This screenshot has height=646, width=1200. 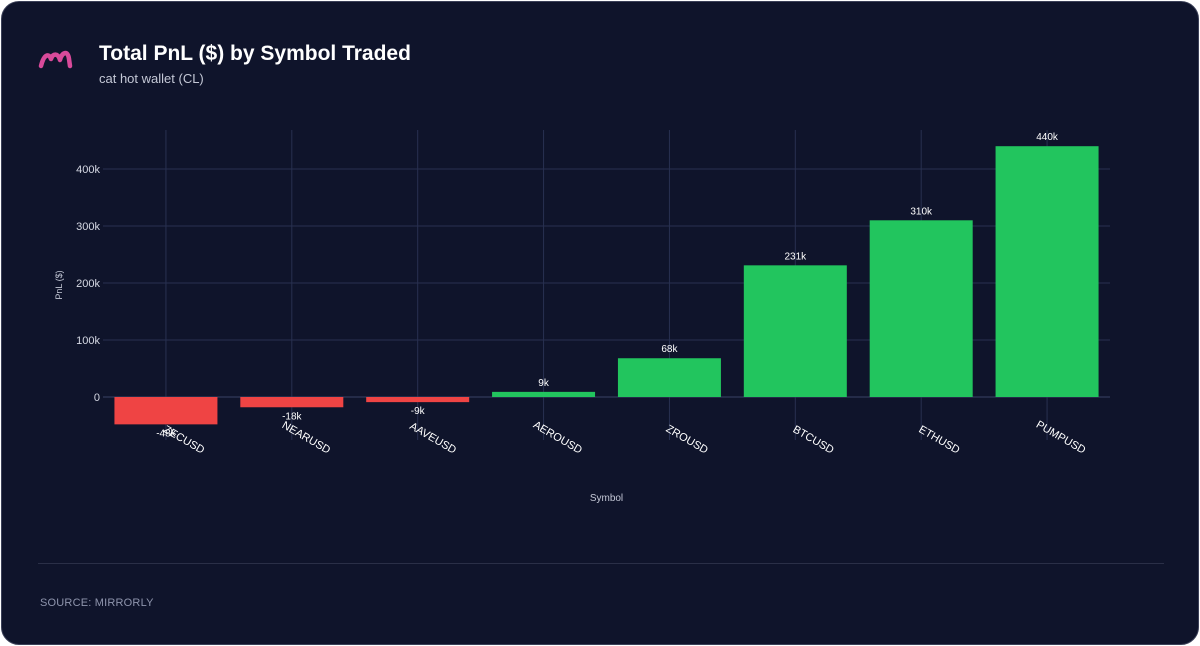 I want to click on bar-zrousd, so click(x=669, y=377).